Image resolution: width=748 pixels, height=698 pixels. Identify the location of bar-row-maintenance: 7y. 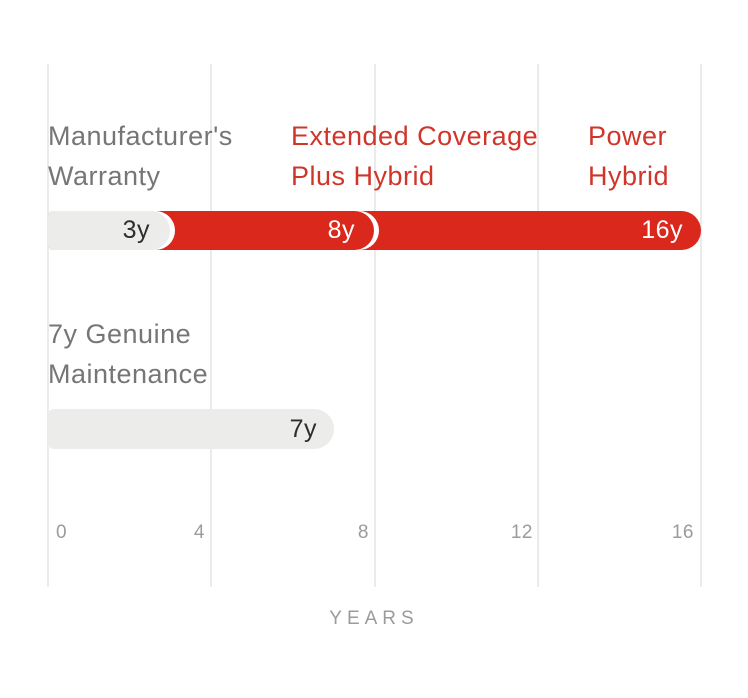
(374, 429).